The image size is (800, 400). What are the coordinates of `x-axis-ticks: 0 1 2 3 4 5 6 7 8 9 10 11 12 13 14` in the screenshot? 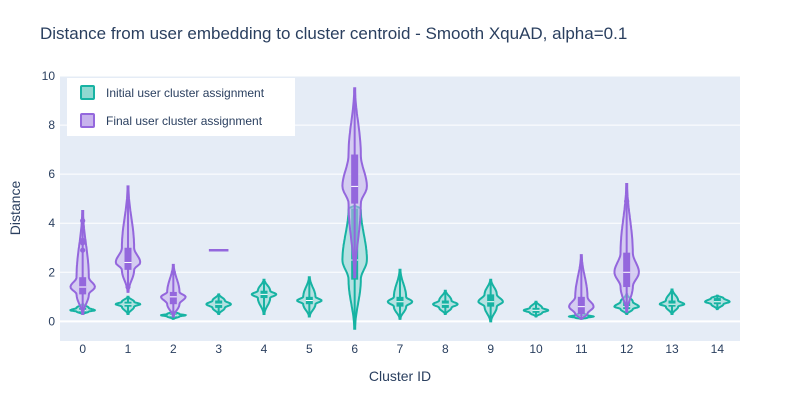 It's located at (401, 349).